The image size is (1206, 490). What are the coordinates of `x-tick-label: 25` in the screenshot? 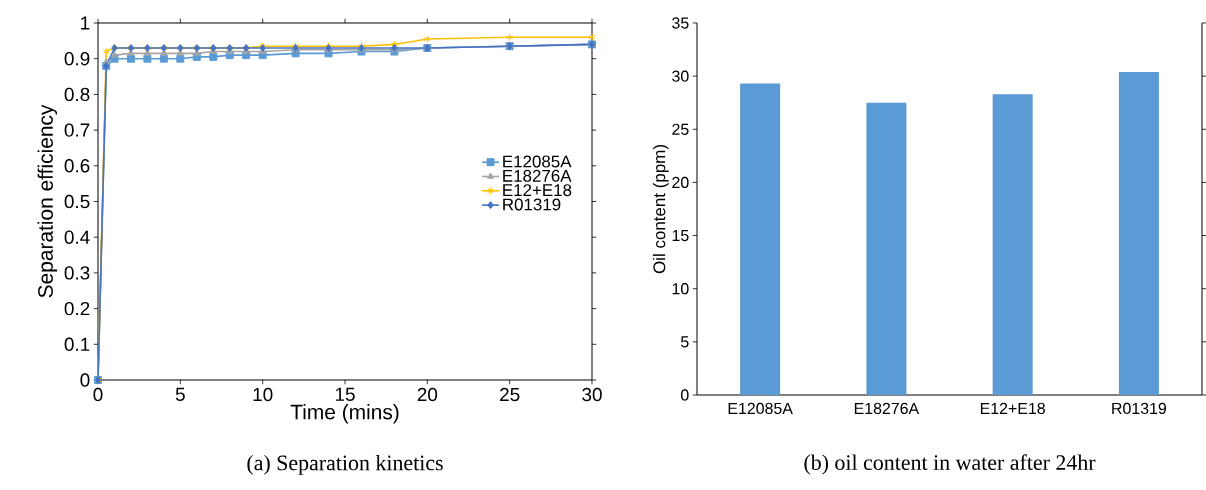 It's located at (510, 394).